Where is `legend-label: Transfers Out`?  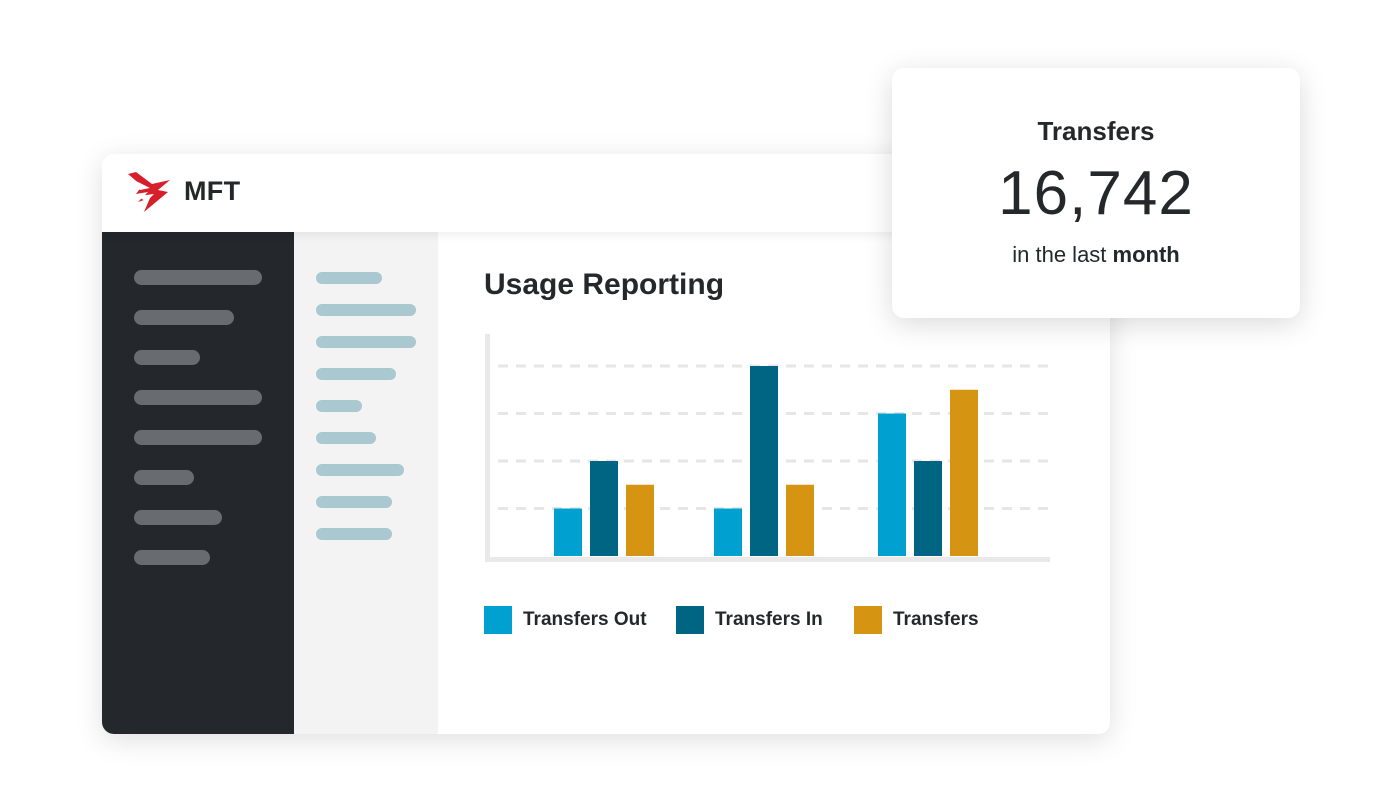 legend-label: Transfers Out is located at coordinates (585, 619).